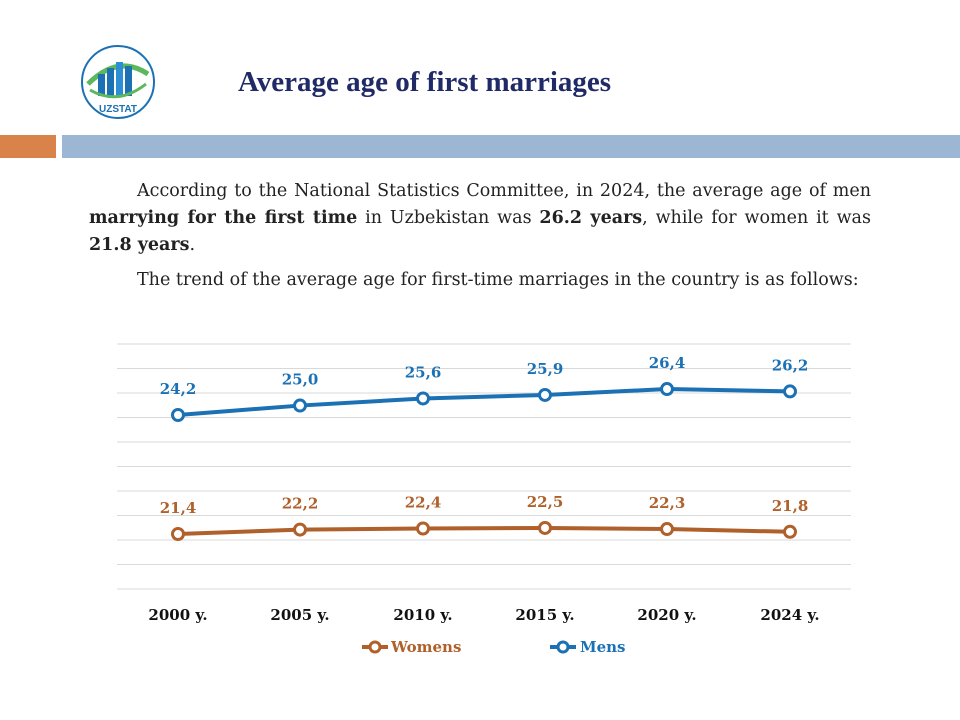 Image resolution: width=960 pixels, height=720 pixels. I want to click on chart-series, so click(484, 461).